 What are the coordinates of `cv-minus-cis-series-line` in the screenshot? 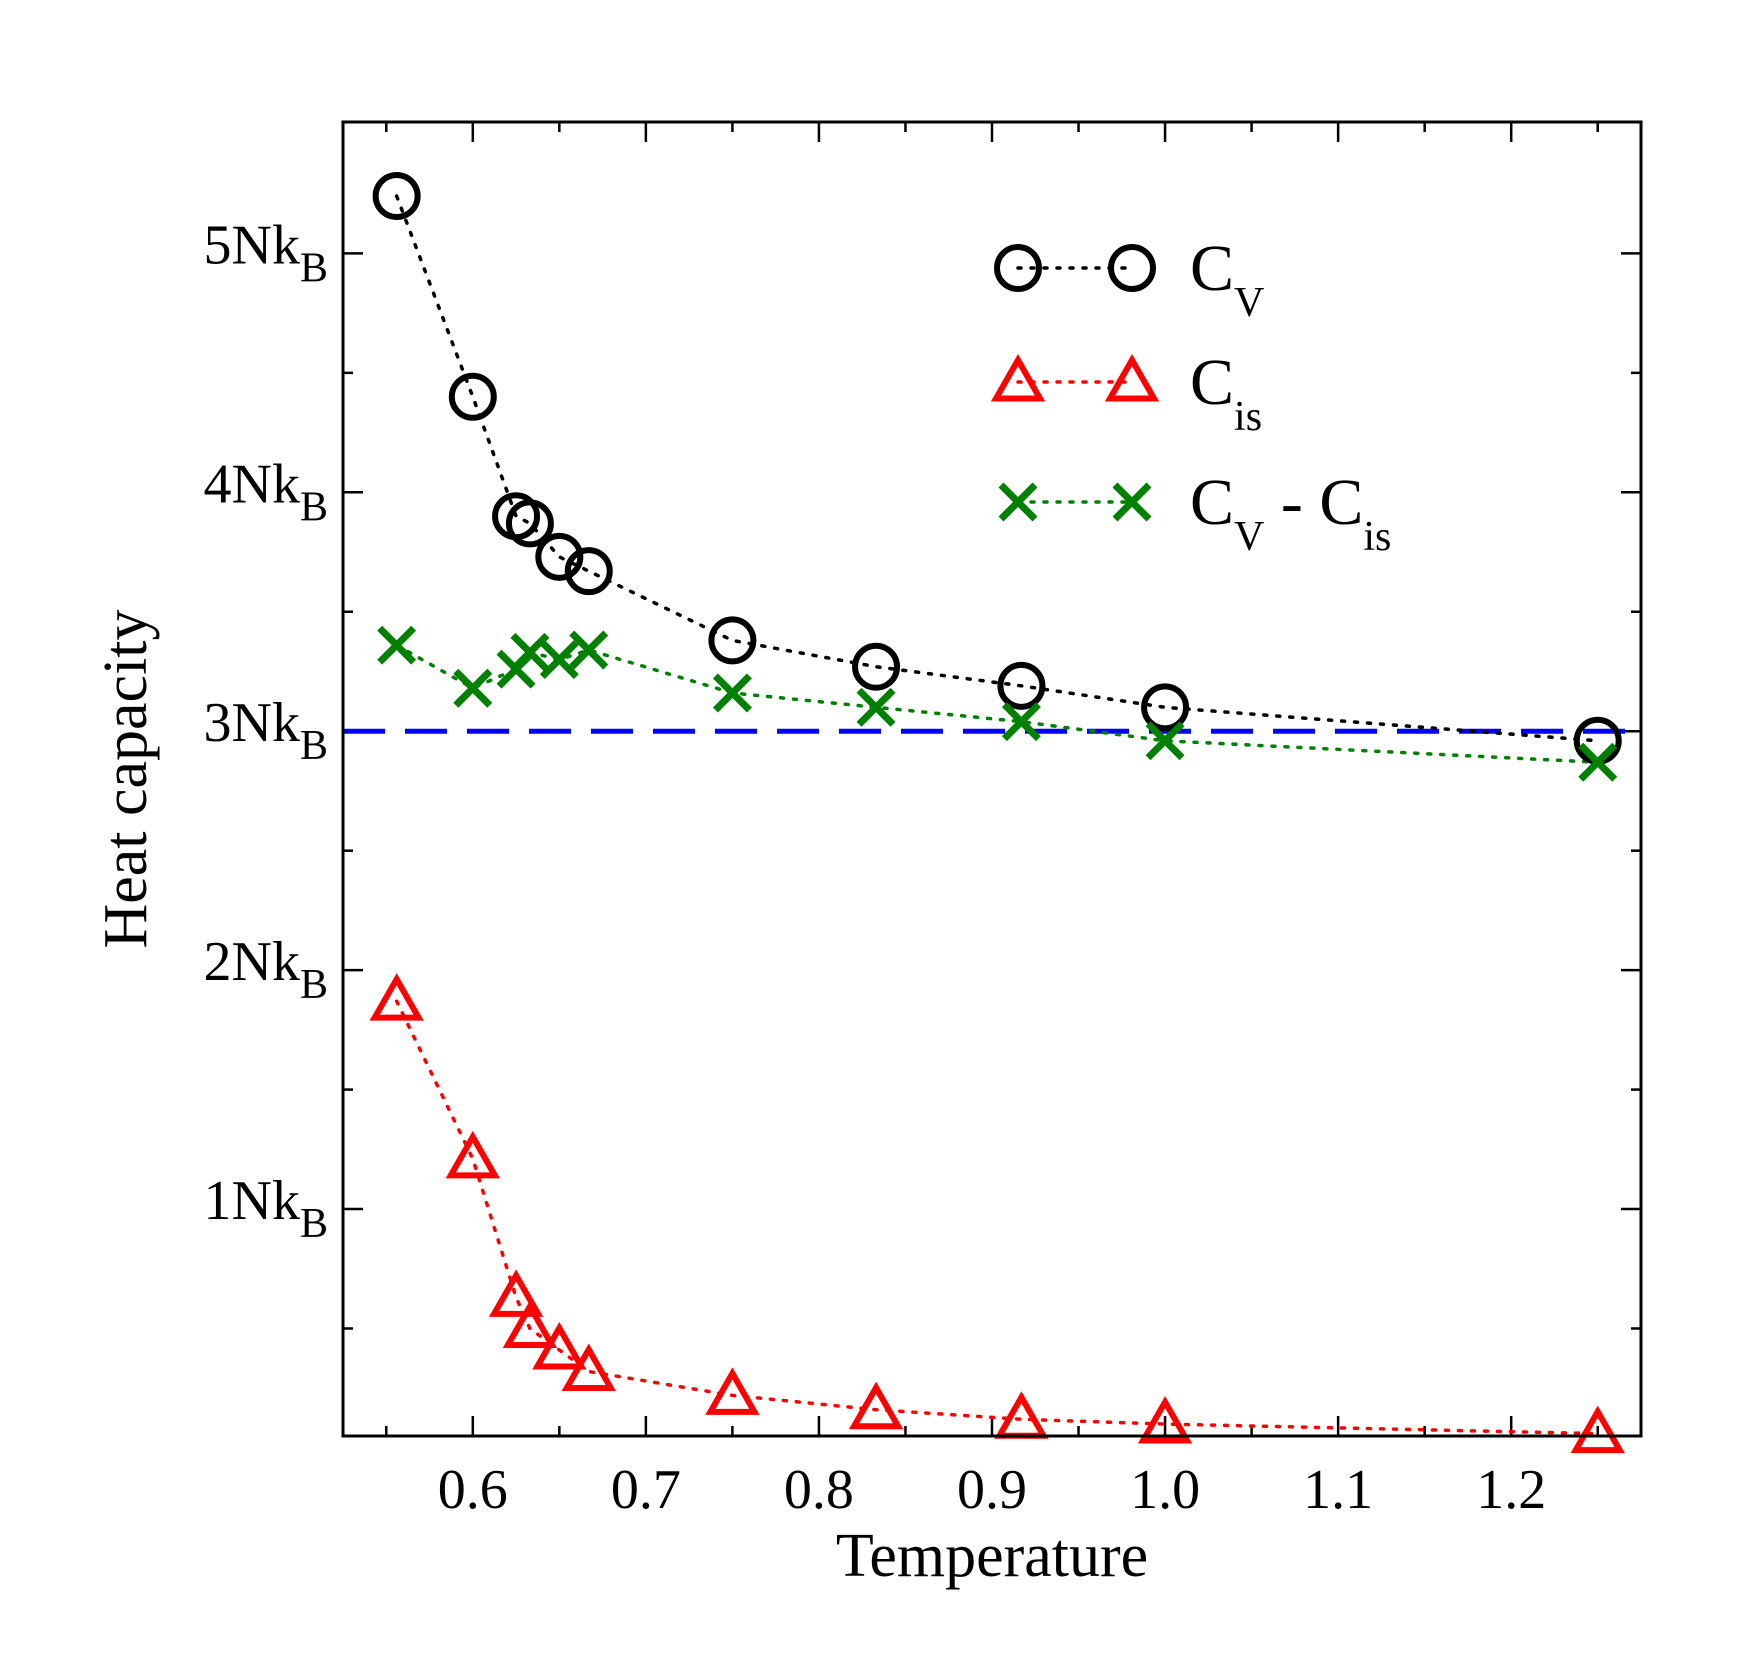 It's located at (997, 704).